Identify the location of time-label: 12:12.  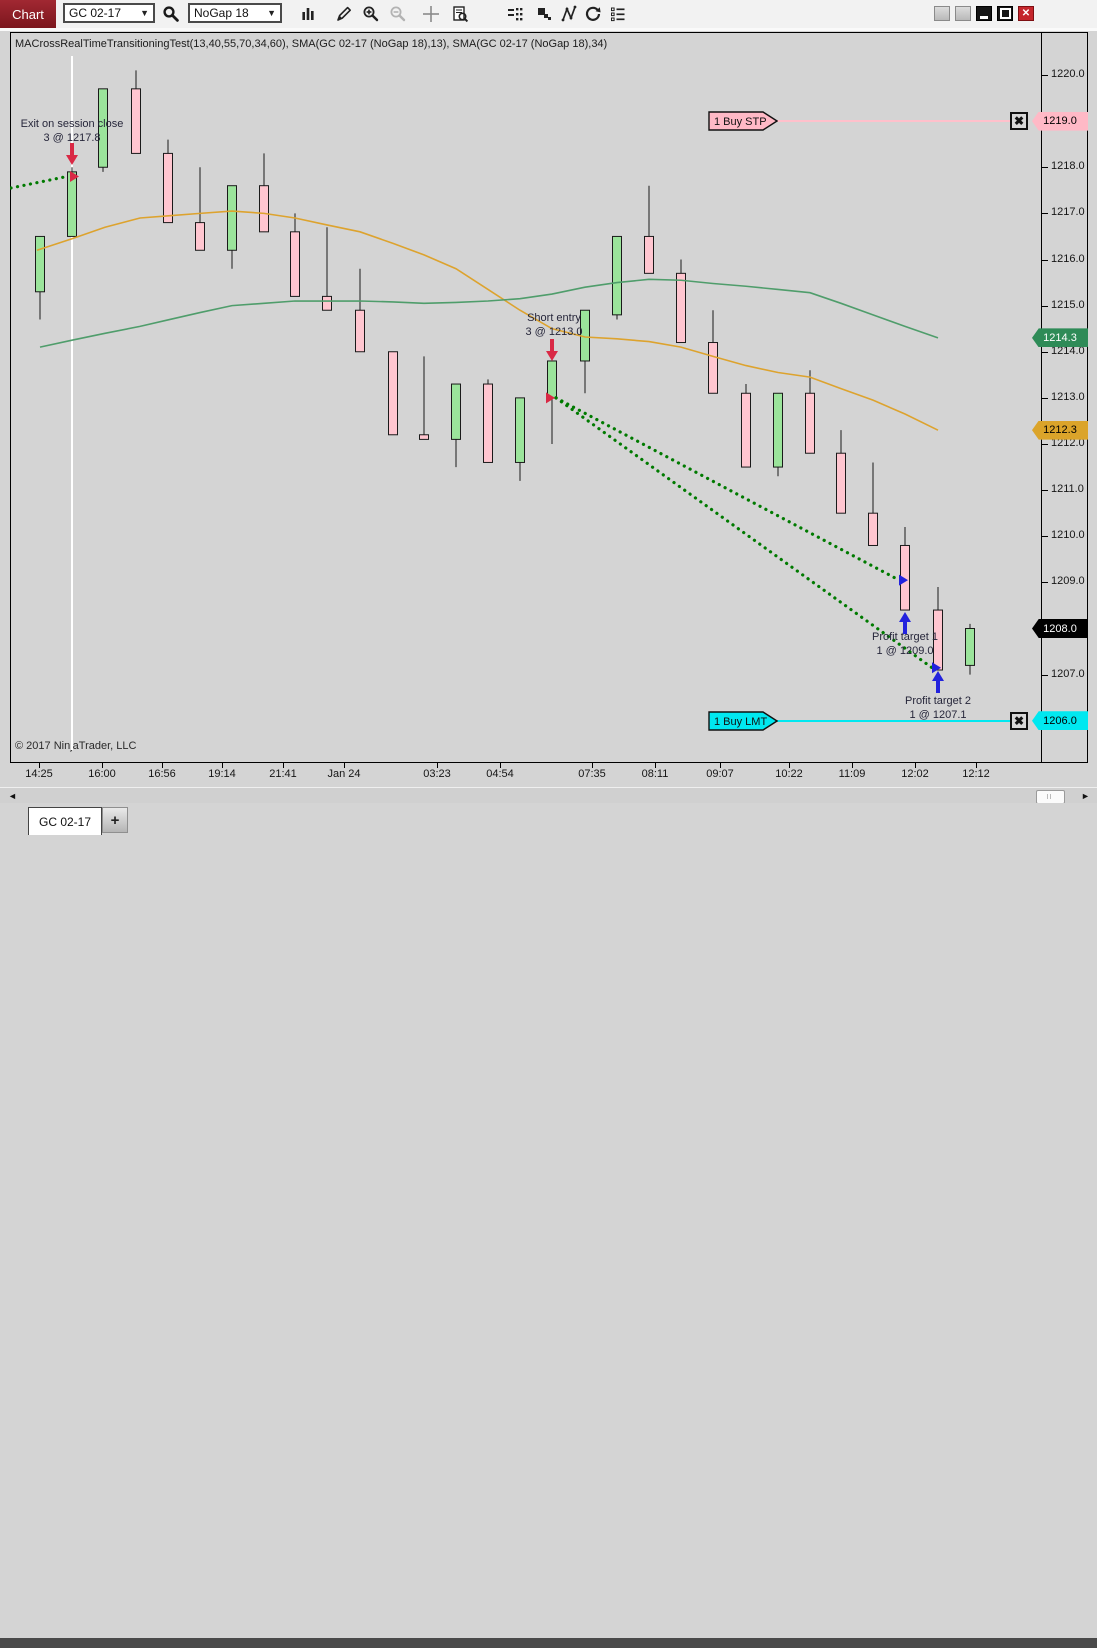
(976, 774).